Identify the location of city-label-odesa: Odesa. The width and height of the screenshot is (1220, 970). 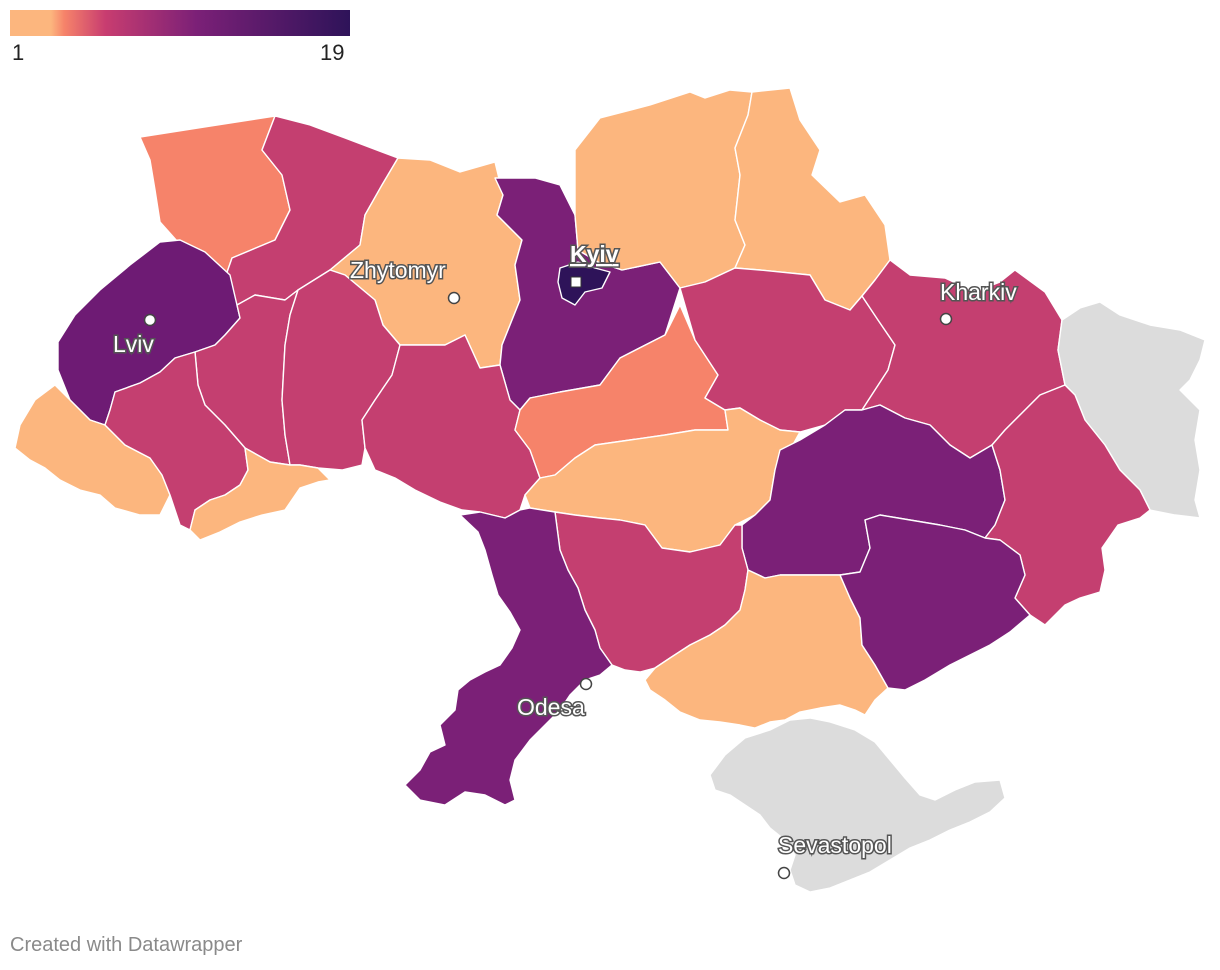
(551, 707).